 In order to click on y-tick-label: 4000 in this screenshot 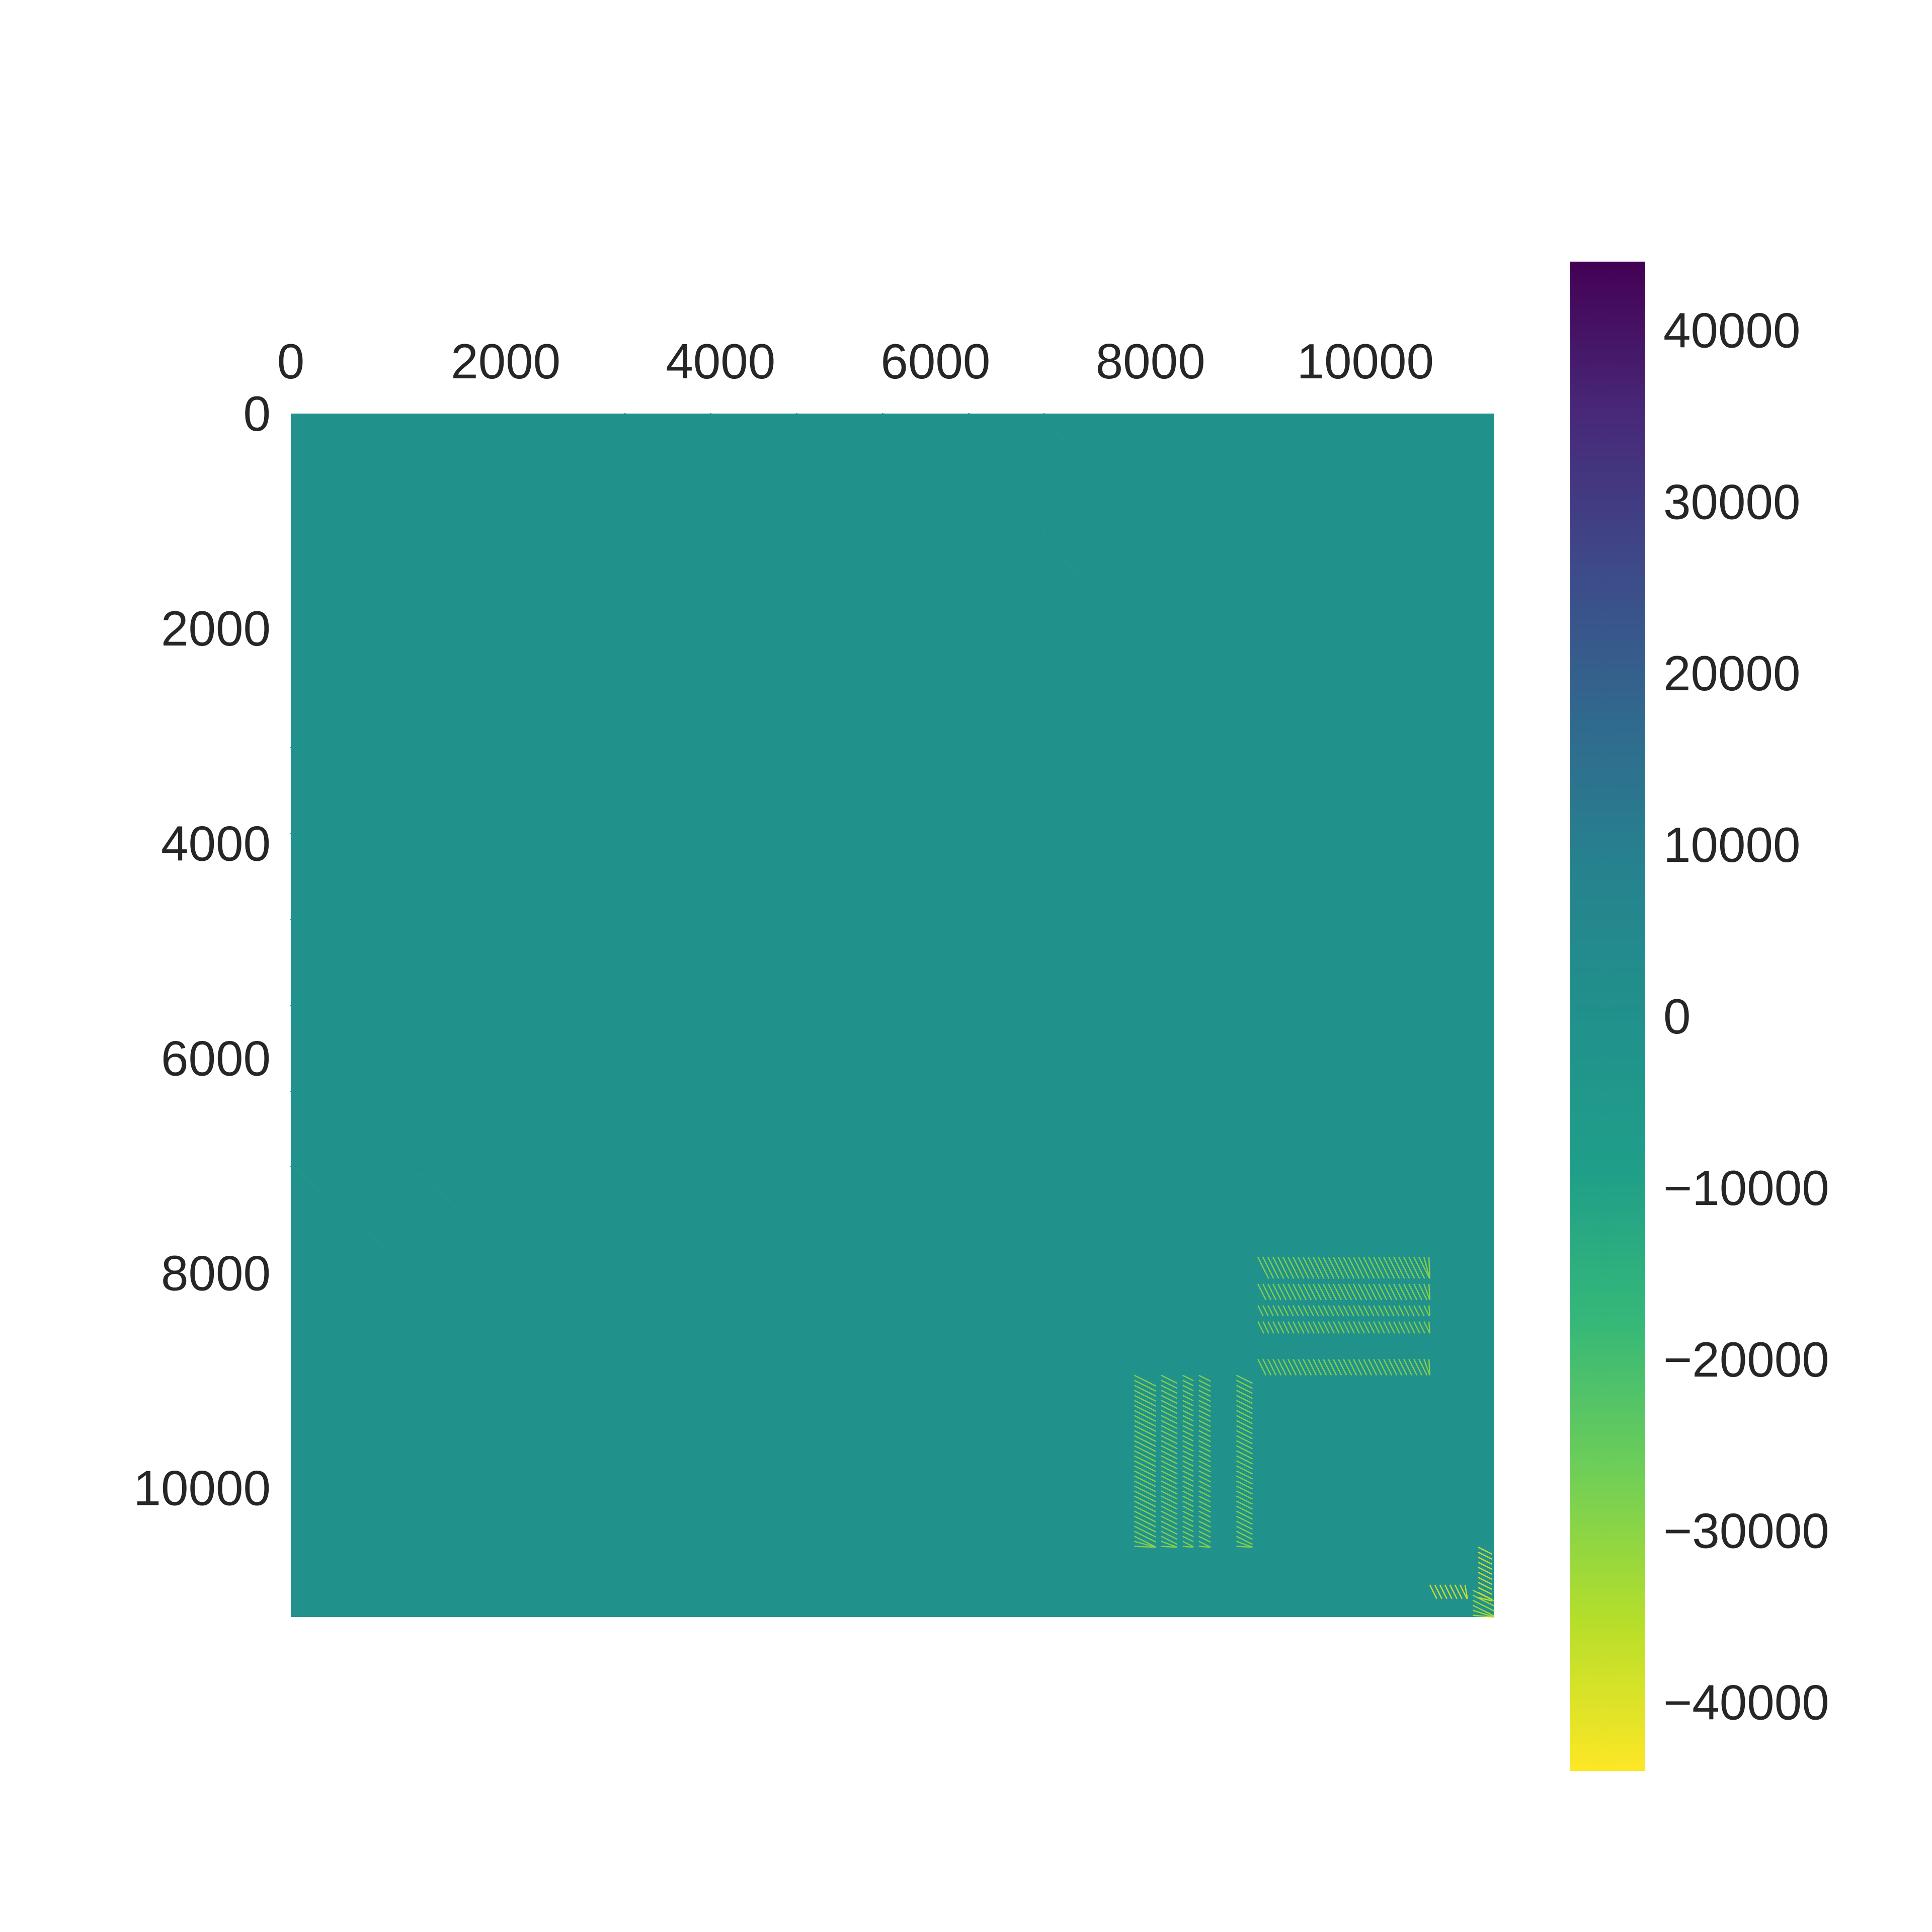, I will do `click(216, 844)`.